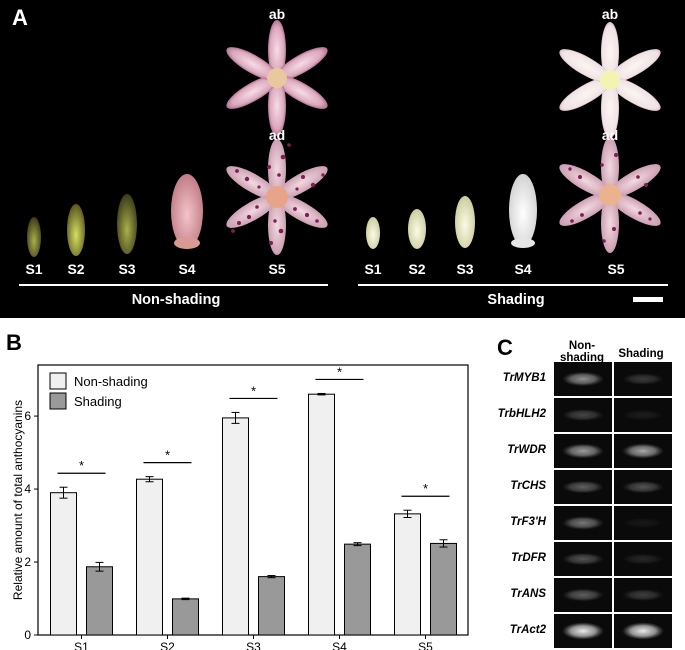 The image size is (685, 650). I want to click on shading-buds, so click(451, 211).